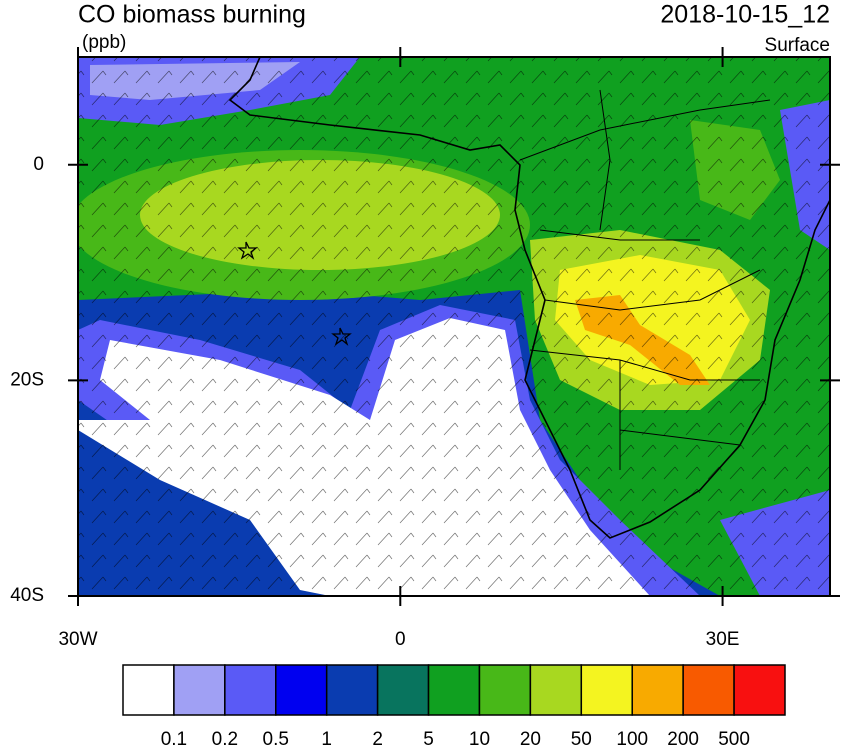 The image size is (850, 750). Describe the element at coordinates (632, 739) in the screenshot. I see `colorbar-label: 100` at that location.